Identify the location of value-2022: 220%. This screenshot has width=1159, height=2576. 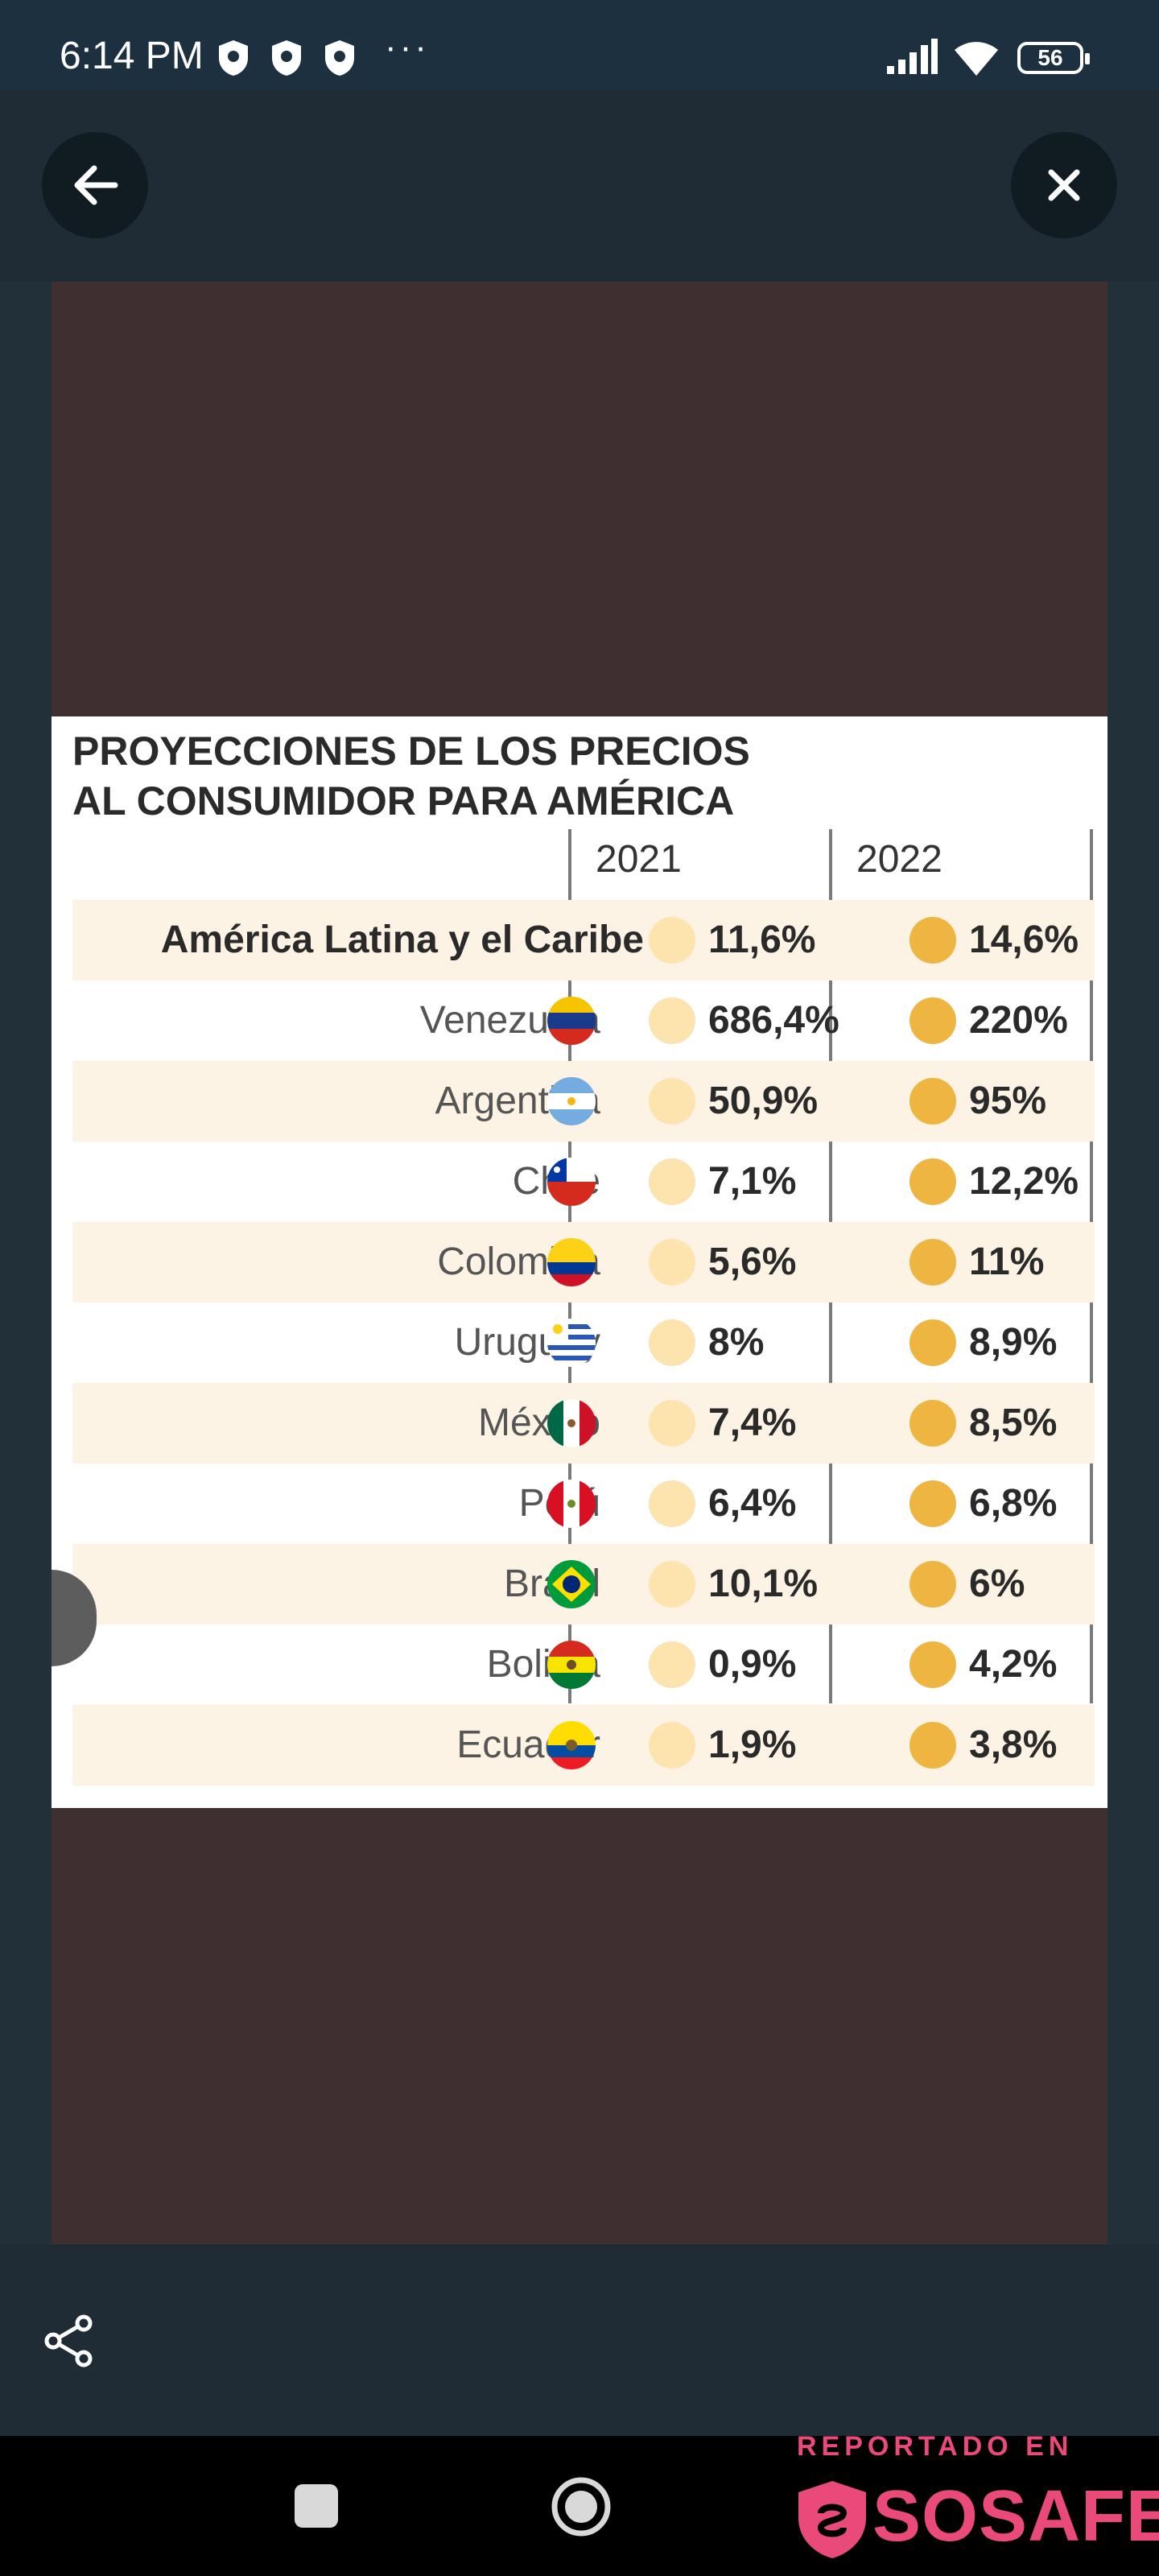
(1018, 1020).